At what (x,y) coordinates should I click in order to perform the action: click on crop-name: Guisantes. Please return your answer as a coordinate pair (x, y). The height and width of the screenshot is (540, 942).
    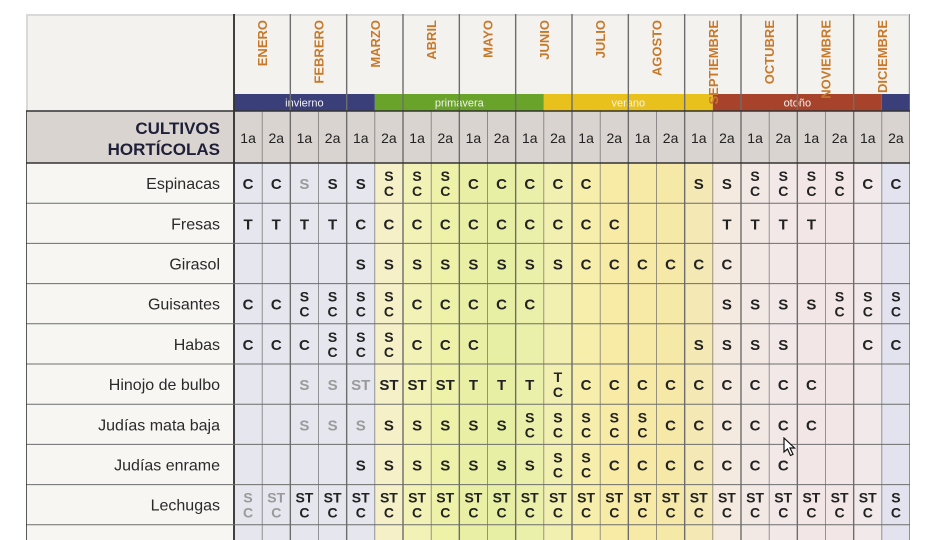
    Looking at the image, I should click on (184, 305).